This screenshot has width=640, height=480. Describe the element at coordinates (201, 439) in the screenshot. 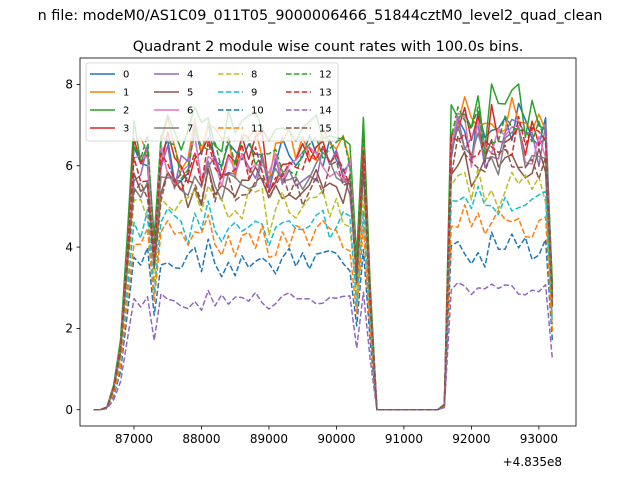

I see `x-tick-label: 88000` at that location.